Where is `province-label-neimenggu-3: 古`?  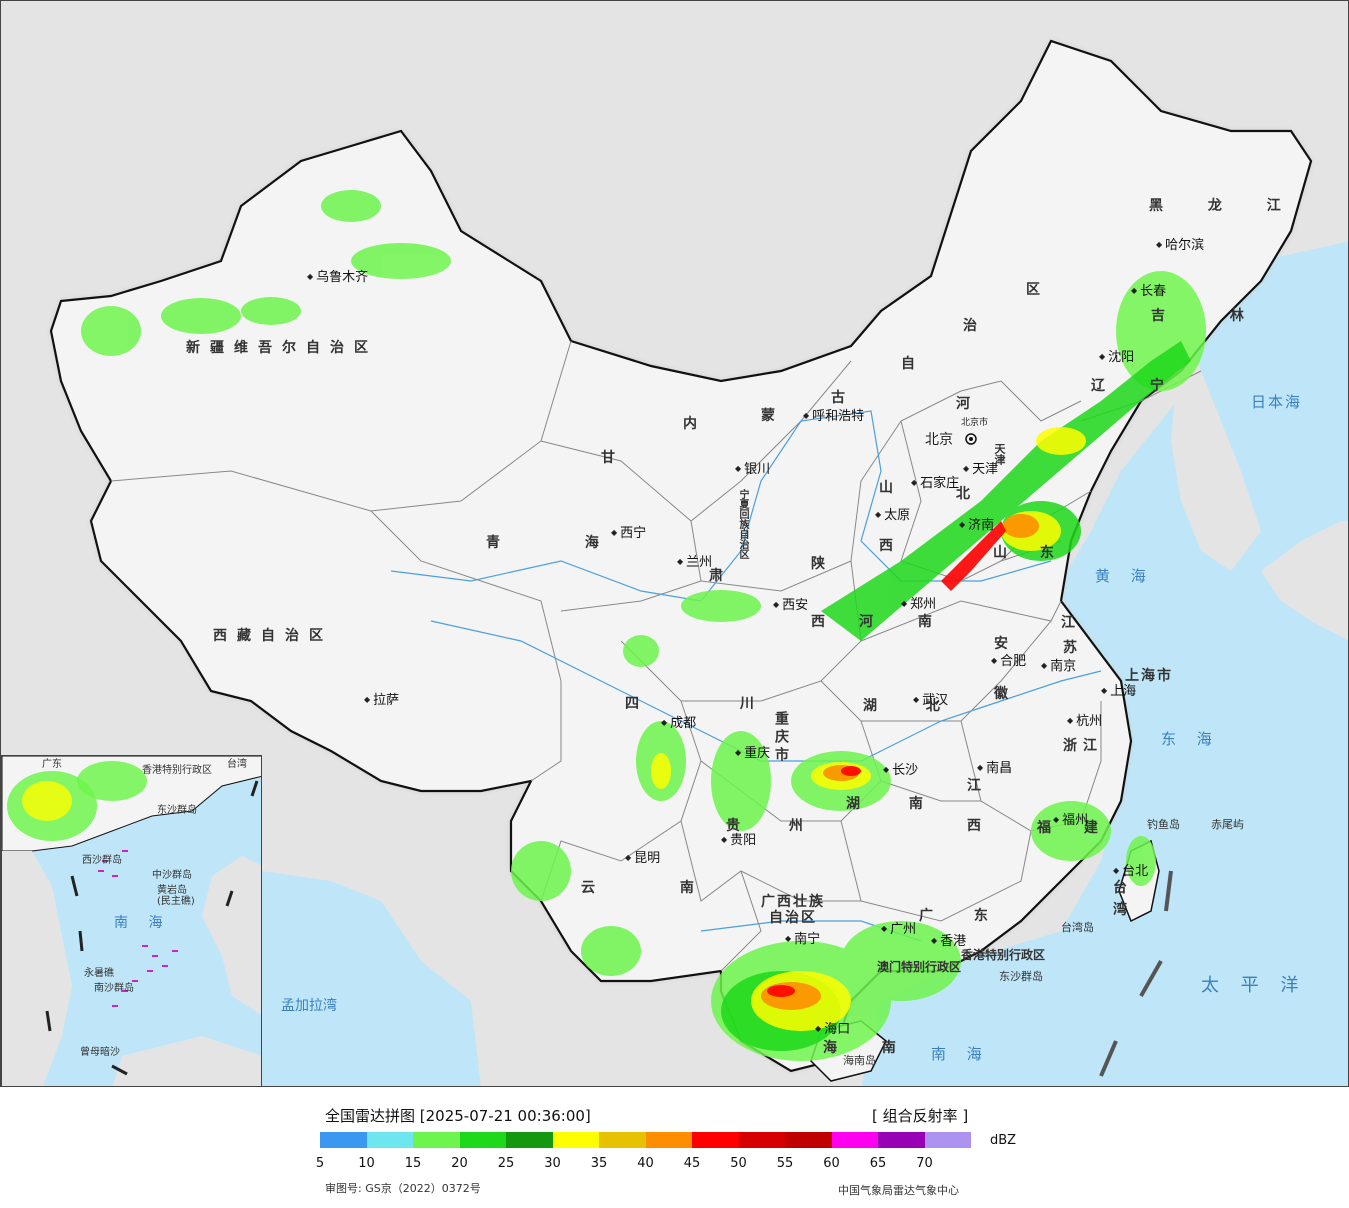 province-label-neimenggu-3: 古 is located at coordinates (843, 398).